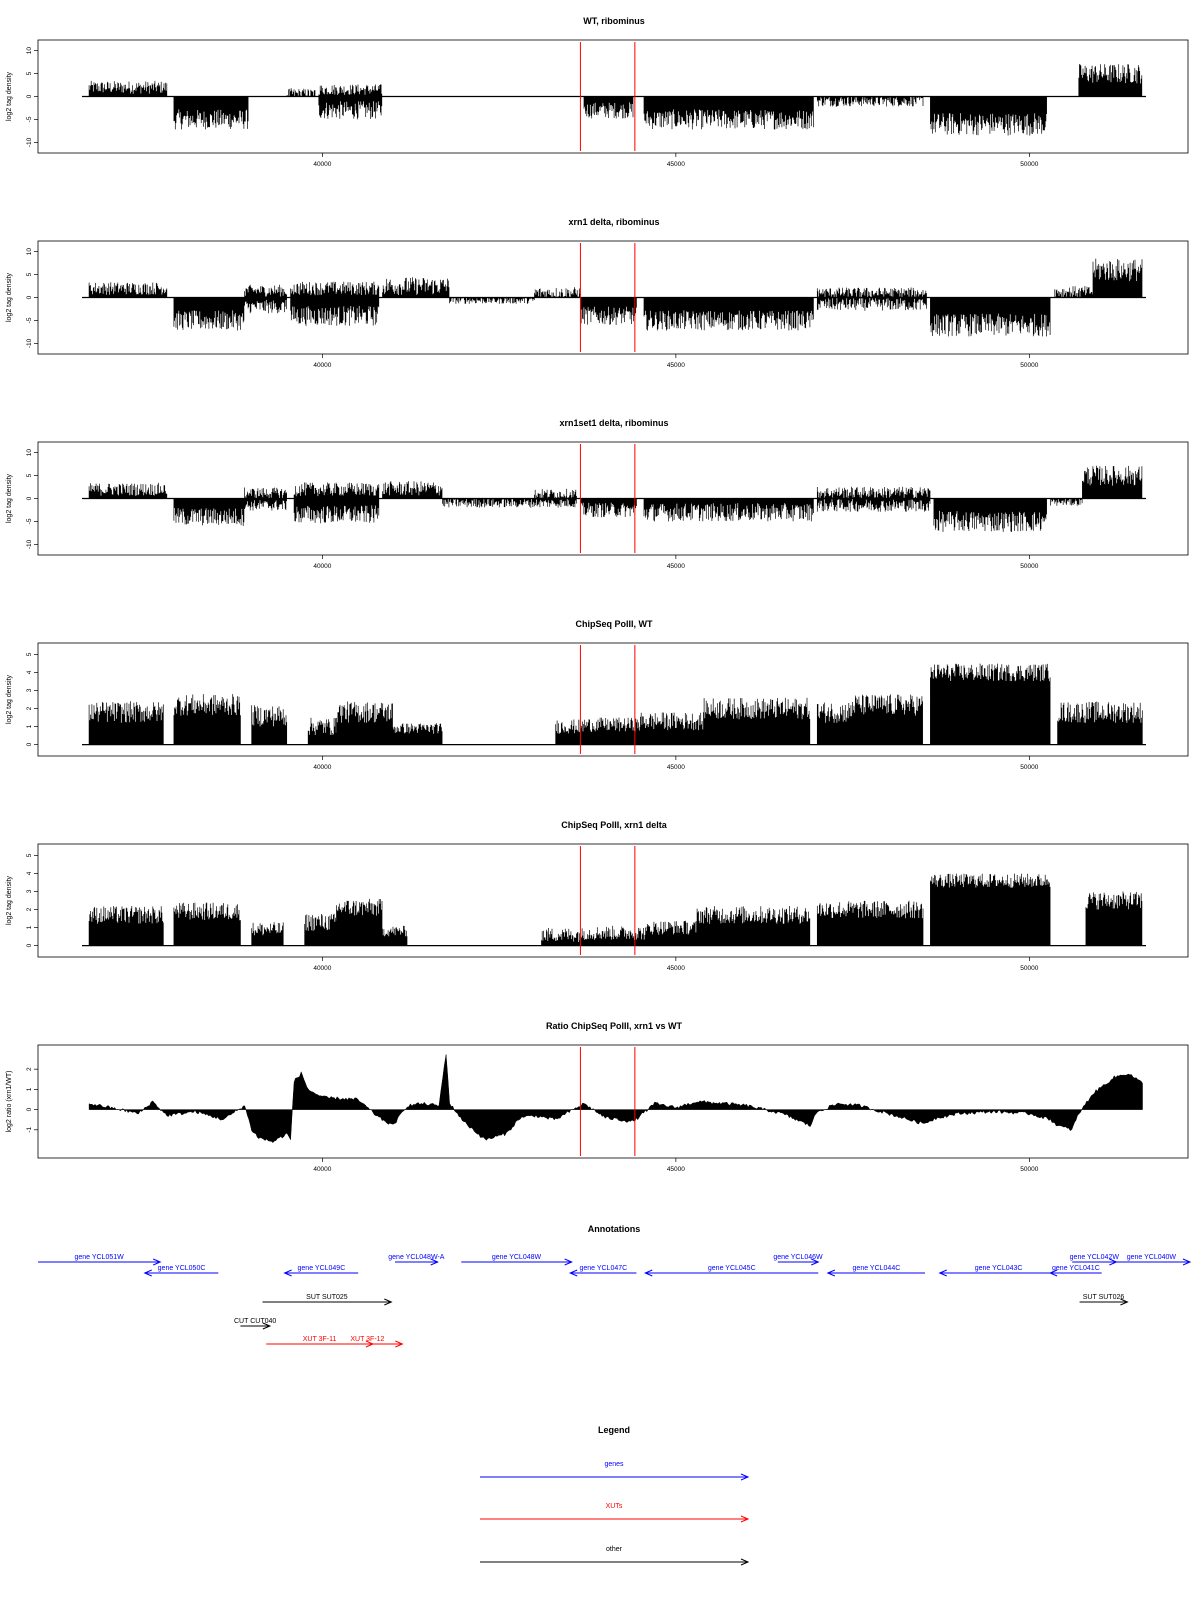 This screenshot has height=1600, width=1200. I want to click on panel-title: xrn1set1 delta, ribominus, so click(613, 423).